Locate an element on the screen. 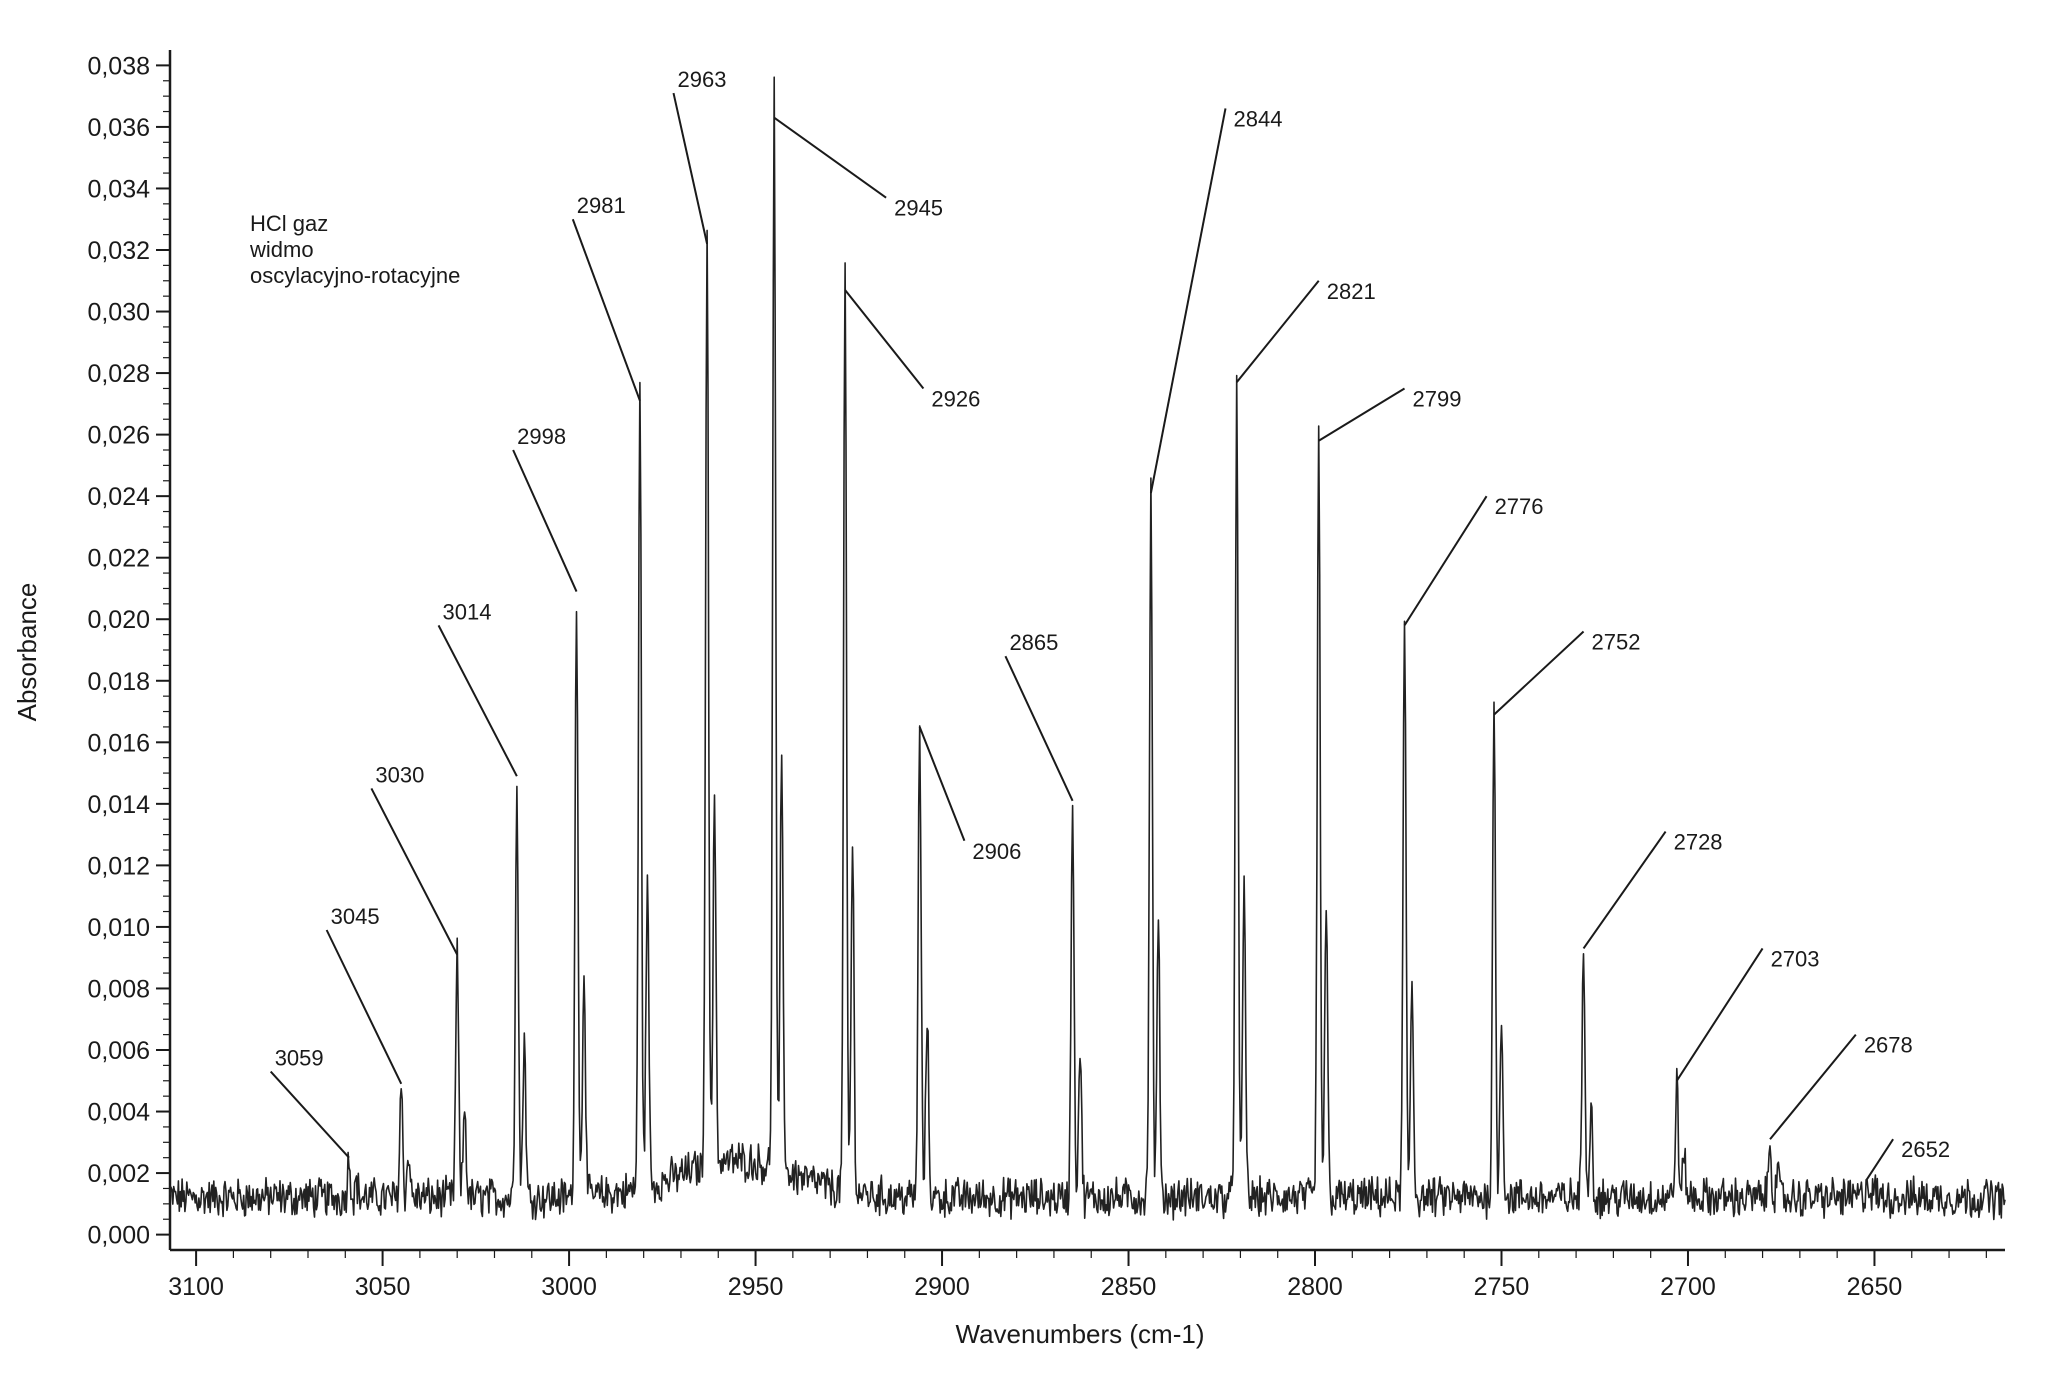 The image size is (2048, 1384). y-tick-label: 0,000 is located at coordinates (118, 1236).